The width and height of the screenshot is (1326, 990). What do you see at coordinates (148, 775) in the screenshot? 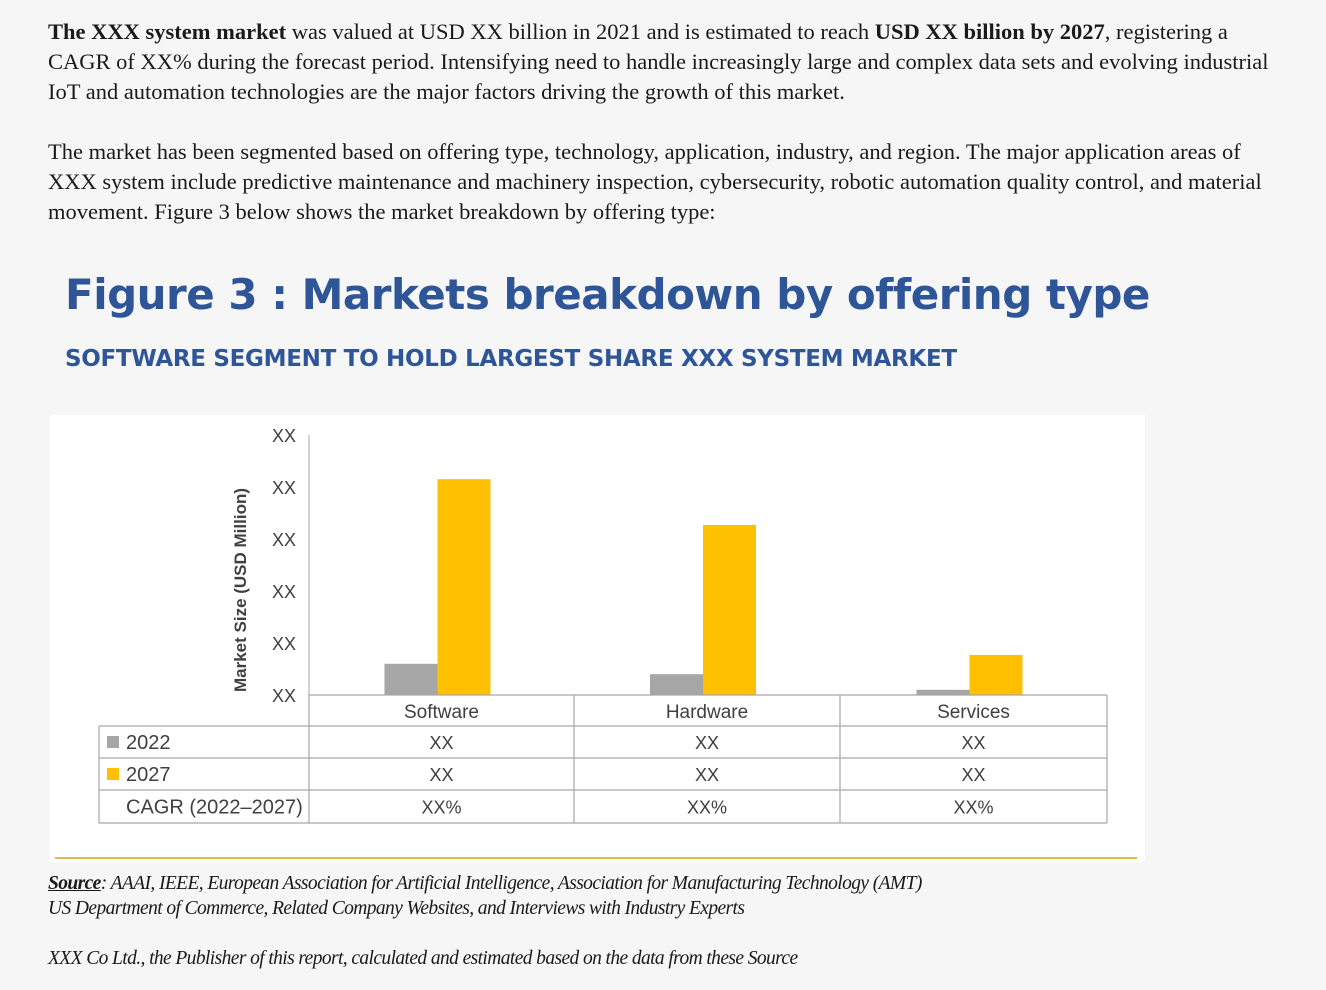
I see `table-row-label: 2027` at bounding box center [148, 775].